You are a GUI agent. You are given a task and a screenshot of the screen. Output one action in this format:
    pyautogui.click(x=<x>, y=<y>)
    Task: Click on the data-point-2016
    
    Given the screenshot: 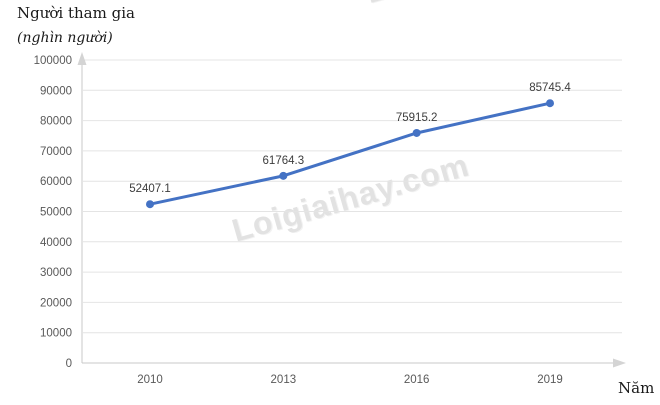 What is the action you would take?
    pyautogui.click(x=416, y=132)
    